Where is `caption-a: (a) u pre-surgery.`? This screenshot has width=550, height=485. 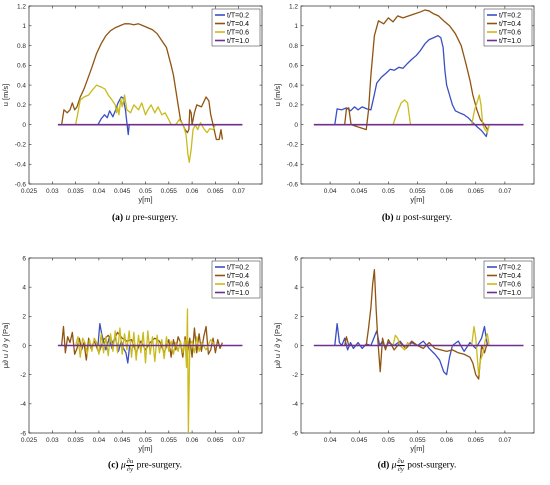 caption-a: (a) u pre-surgery. is located at coordinates (145, 218).